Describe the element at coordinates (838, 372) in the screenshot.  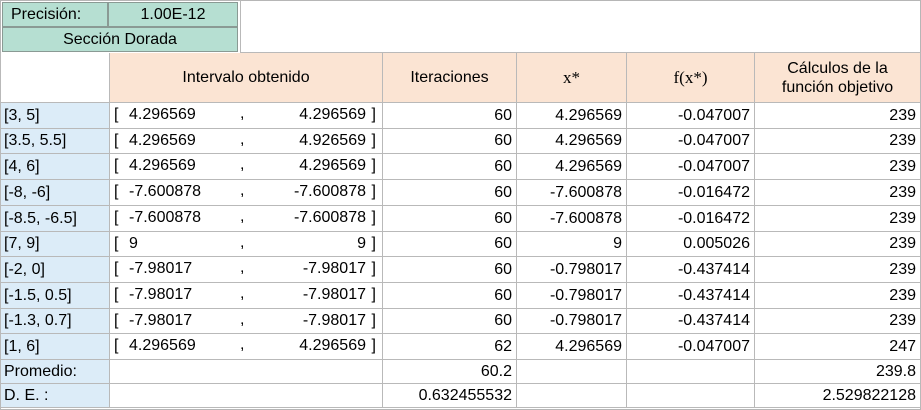
I see `summary-calcs: 239.8` at that location.